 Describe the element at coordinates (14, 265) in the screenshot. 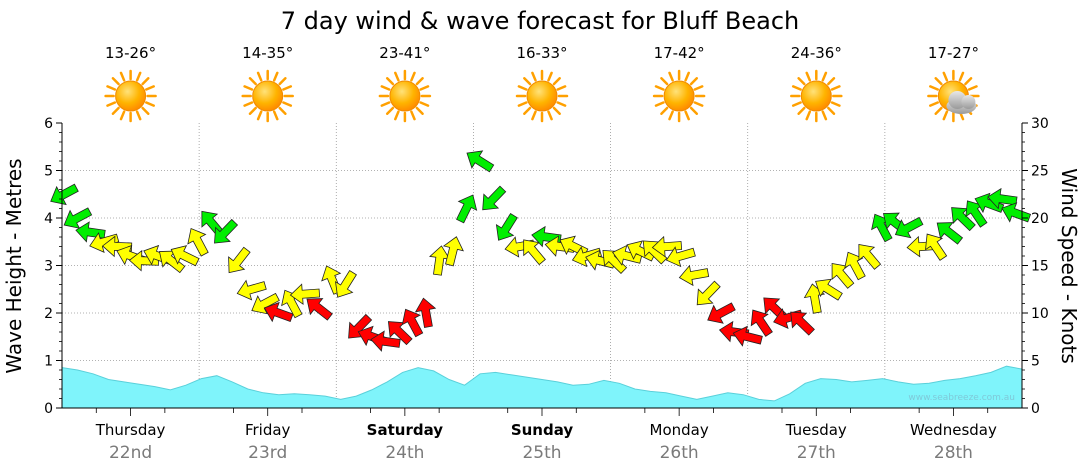

I see `y-axis-title-left: Wave Height - Metres` at that location.